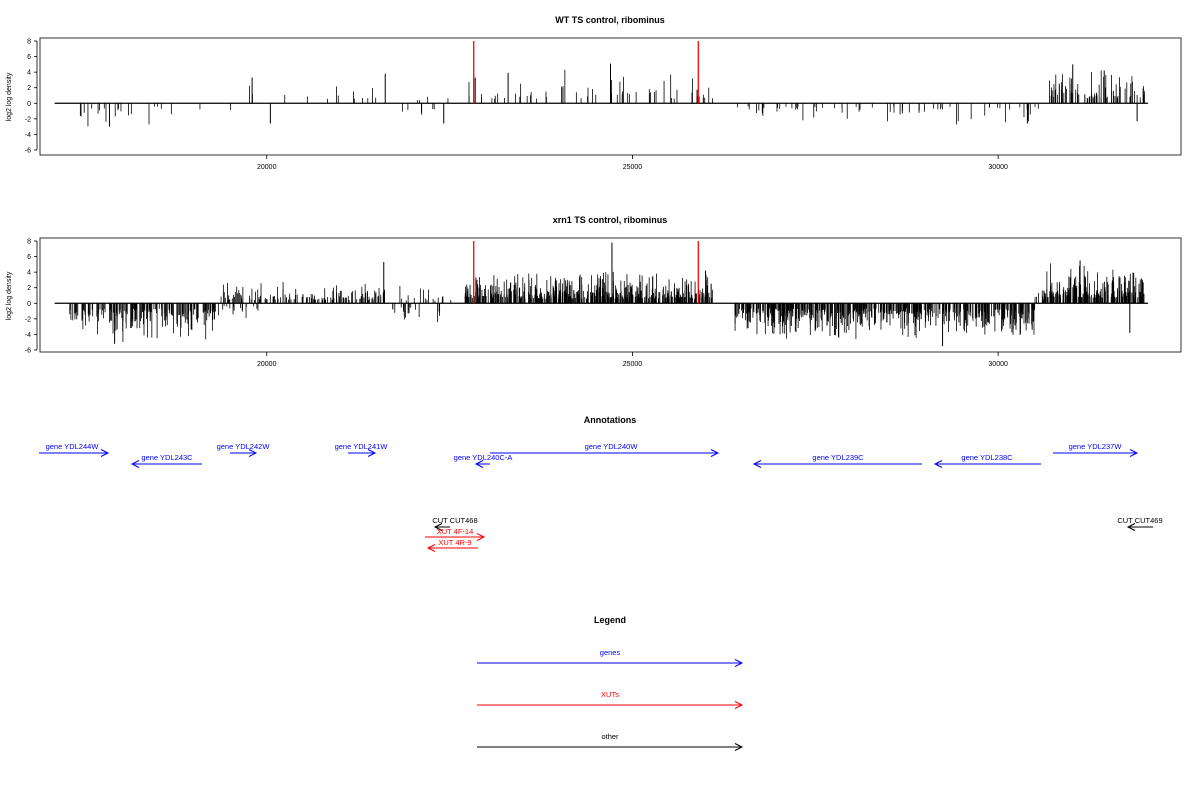  I want to click on xut-feature-label: XUT 4F-14, so click(455, 531).